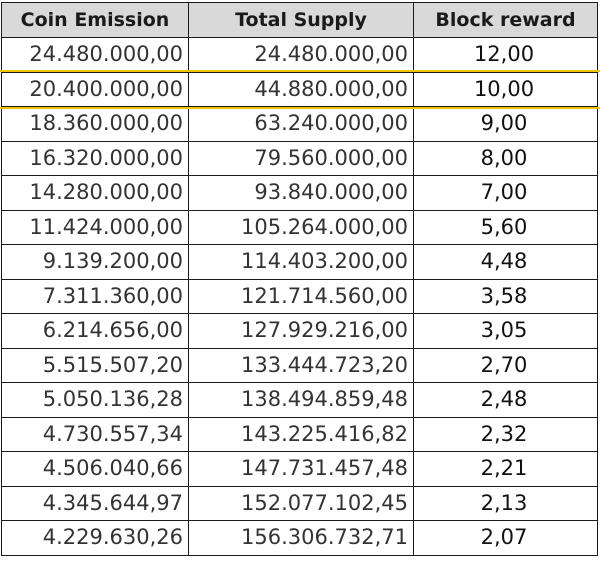 Image resolution: width=600 pixels, height=567 pixels. I want to click on cell-coin-emission: 6.214.656,00, so click(95, 331).